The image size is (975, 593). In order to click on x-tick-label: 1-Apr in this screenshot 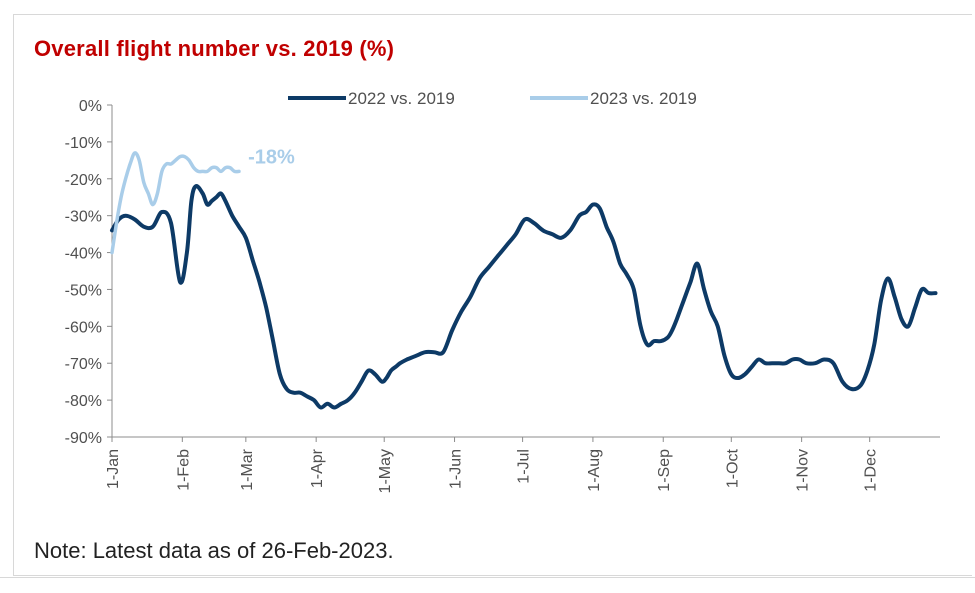, I will do `click(317, 468)`.